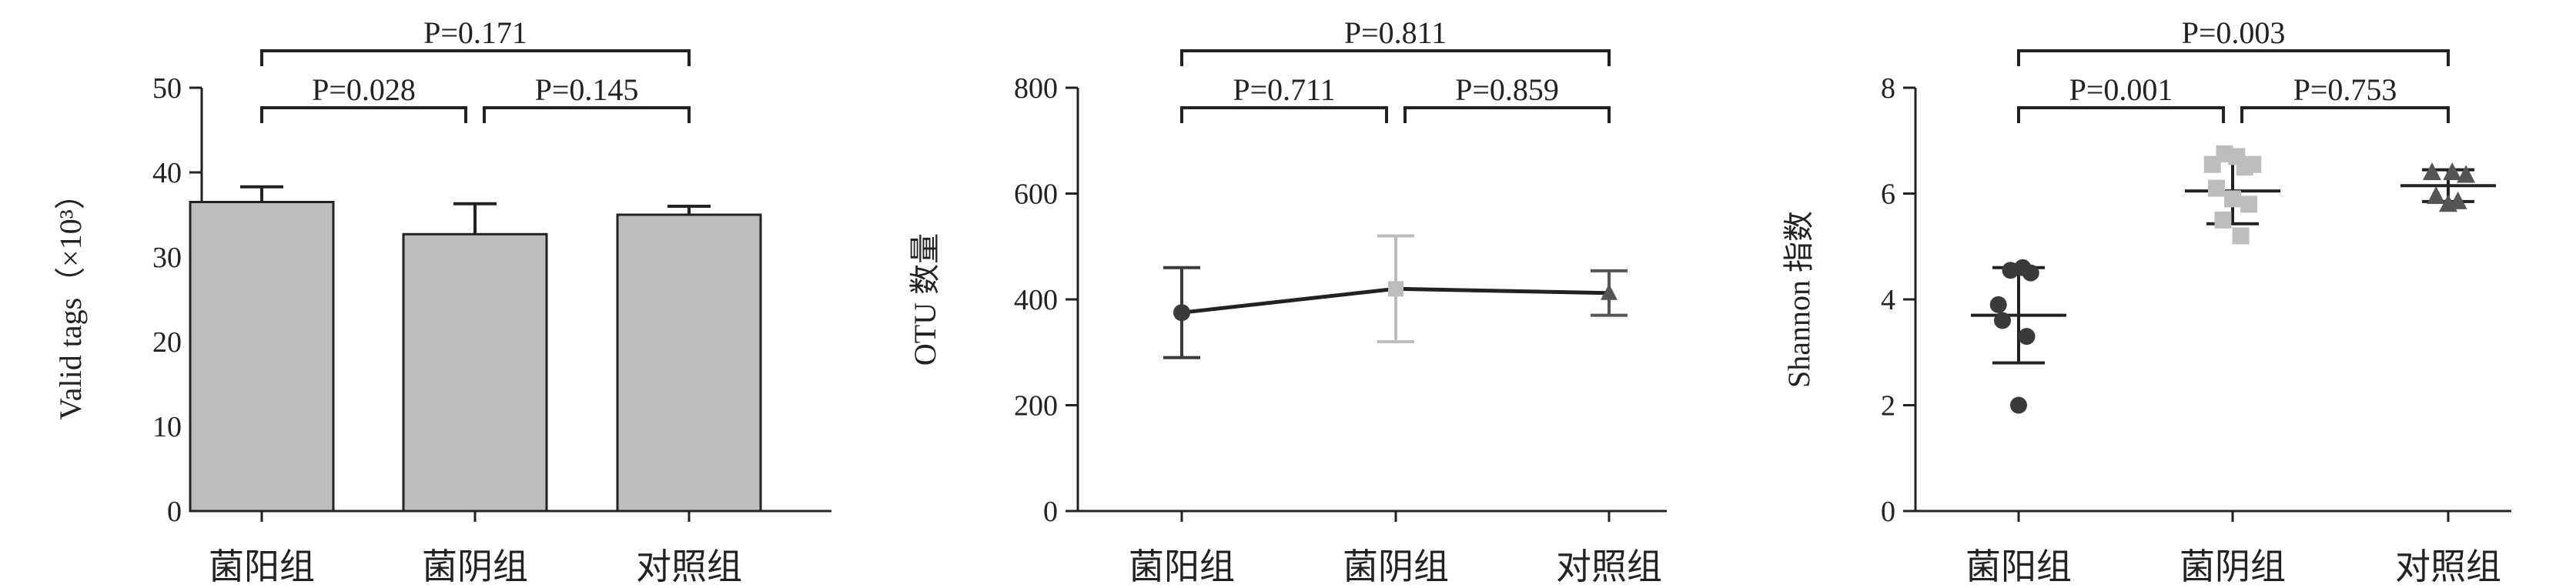 The height and width of the screenshot is (588, 2576). What do you see at coordinates (1888, 195) in the screenshot?
I see `y-tick-label: 6` at bounding box center [1888, 195].